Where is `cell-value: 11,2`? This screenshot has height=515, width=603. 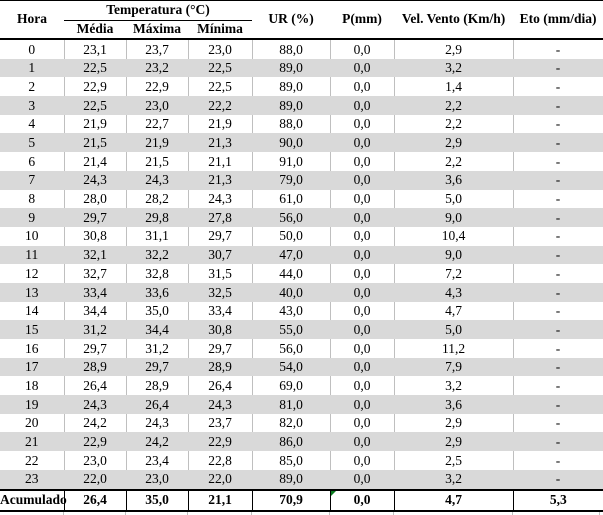
cell-value: 11,2 is located at coordinates (453, 348).